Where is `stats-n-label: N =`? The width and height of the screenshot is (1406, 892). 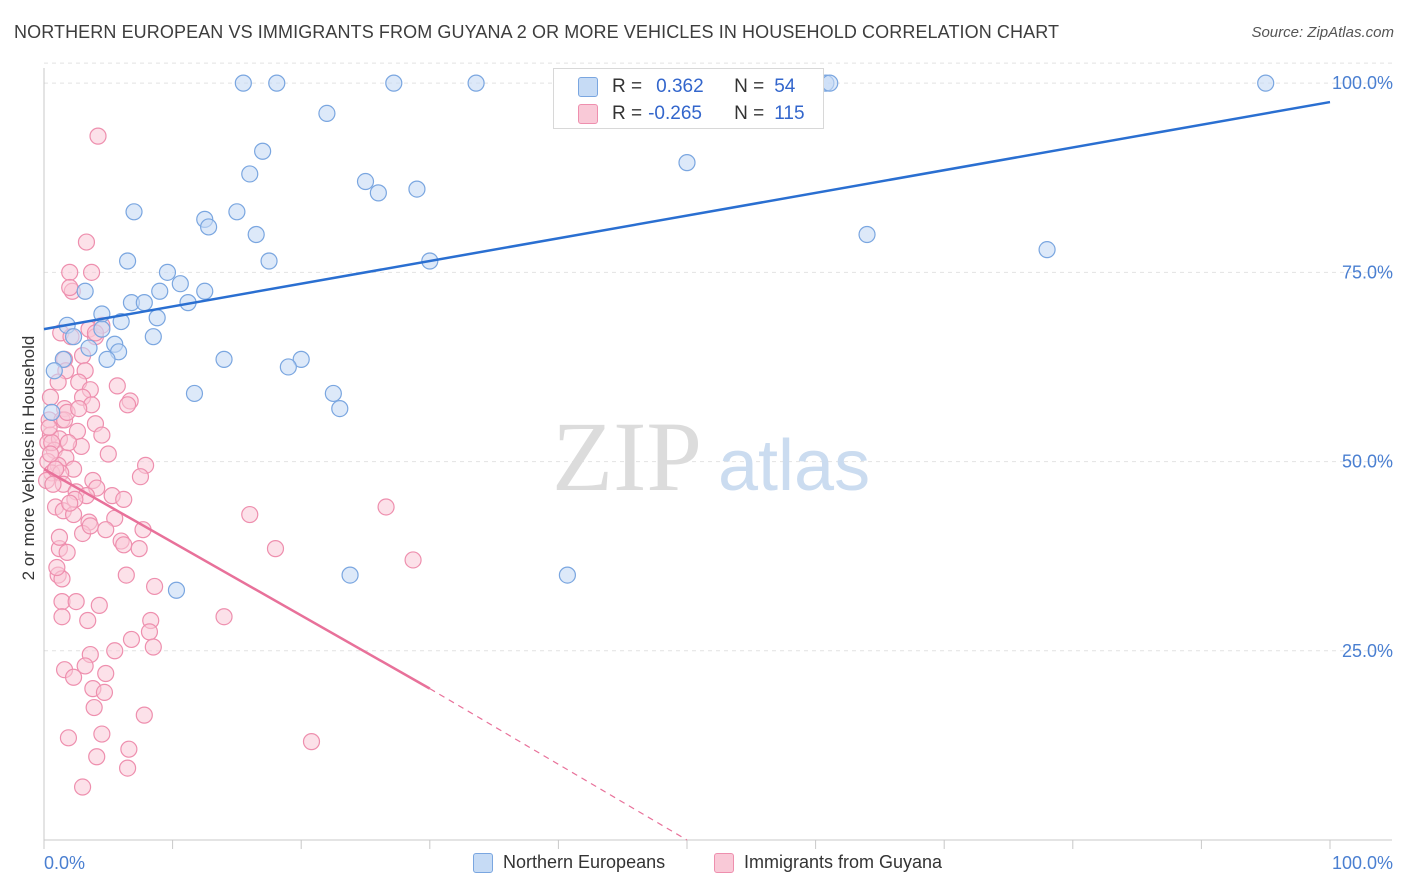
stats-n-label: N = is located at coordinates (749, 113).